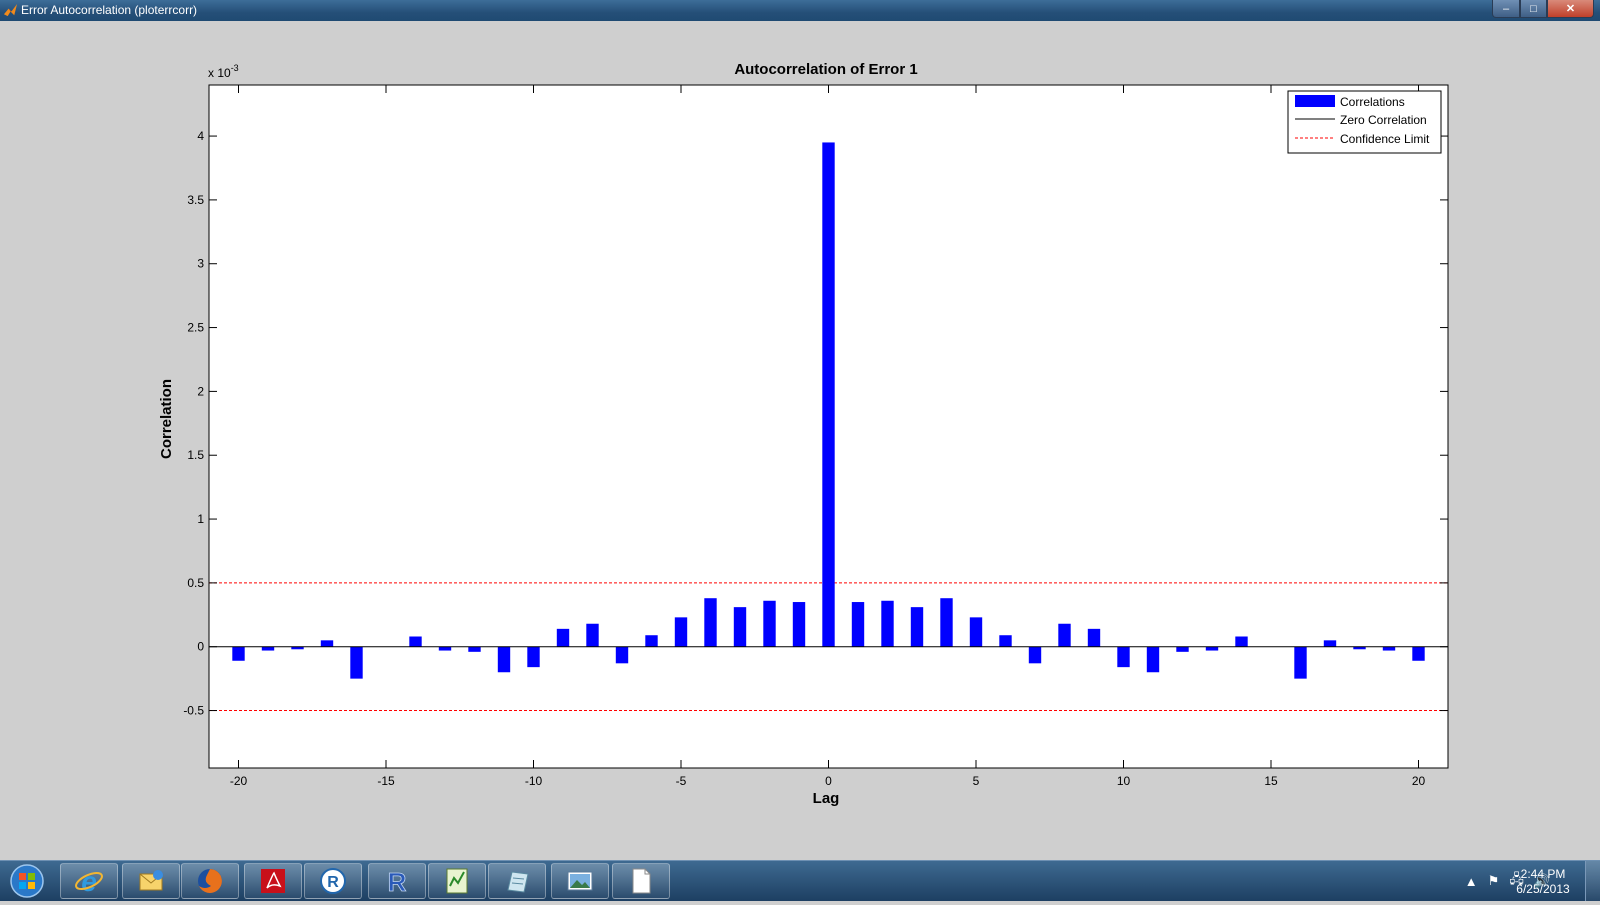 The height and width of the screenshot is (905, 1600). What do you see at coordinates (976, 781) in the screenshot?
I see `x-tick-label: 5` at bounding box center [976, 781].